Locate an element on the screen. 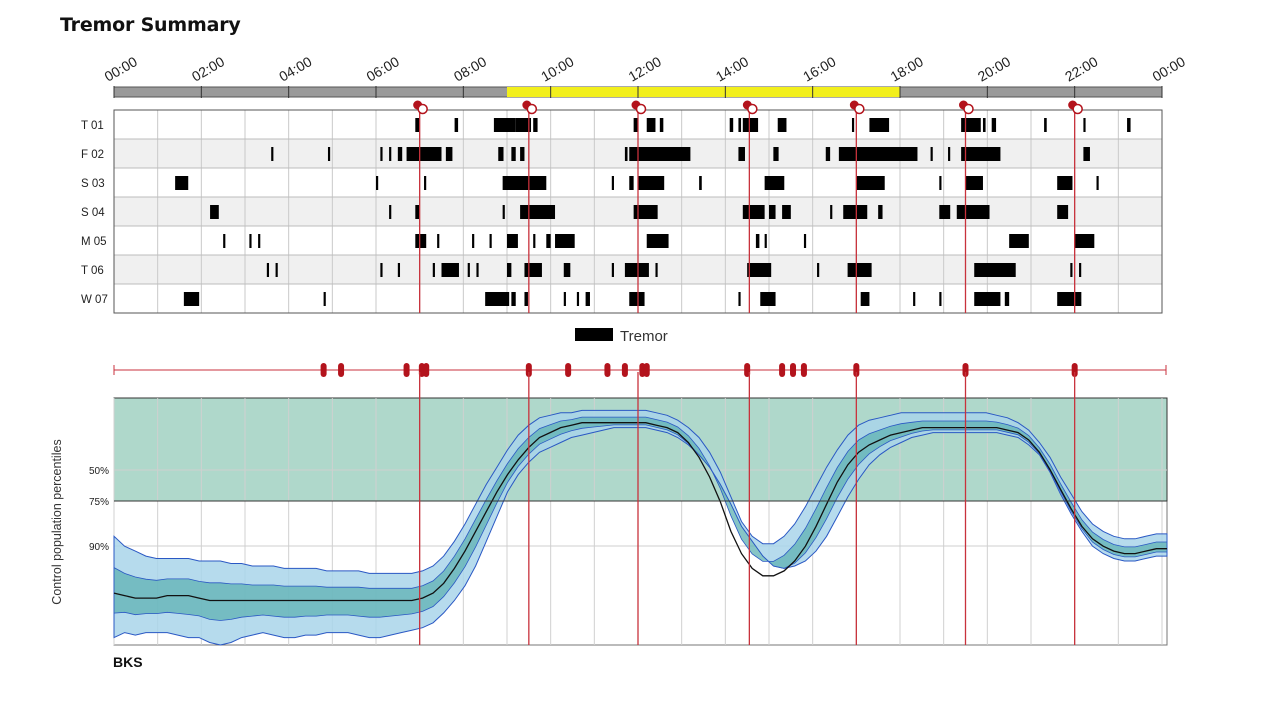 This screenshot has width=1274, height=711. row-label: S 04 is located at coordinates (93, 213).